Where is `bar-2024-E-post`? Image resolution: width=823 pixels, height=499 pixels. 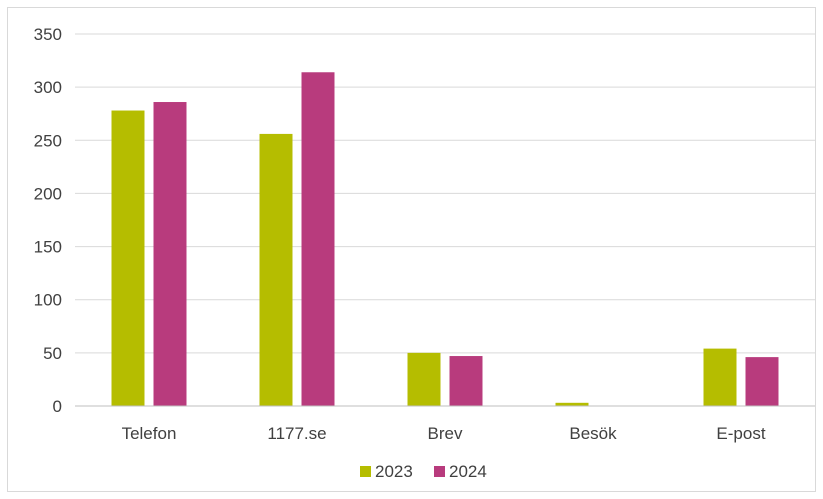 bar-2024-E-post is located at coordinates (762, 381).